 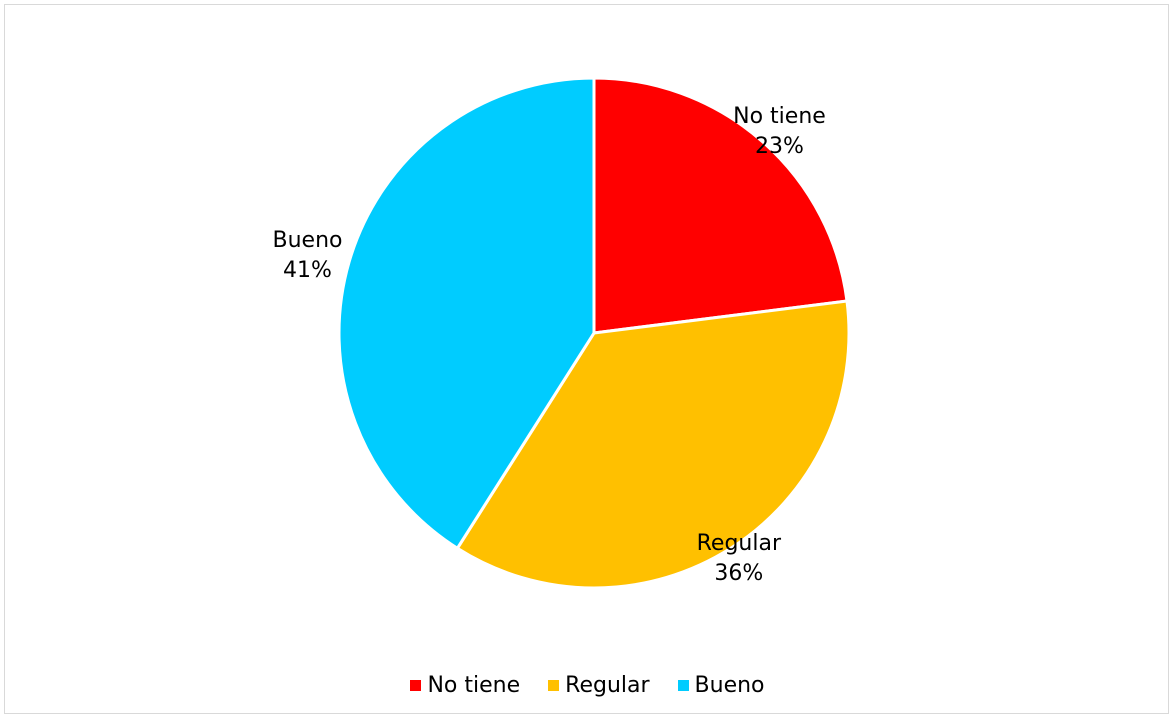 What do you see at coordinates (779, 117) in the screenshot?
I see `data-label-category: No tiene` at bounding box center [779, 117].